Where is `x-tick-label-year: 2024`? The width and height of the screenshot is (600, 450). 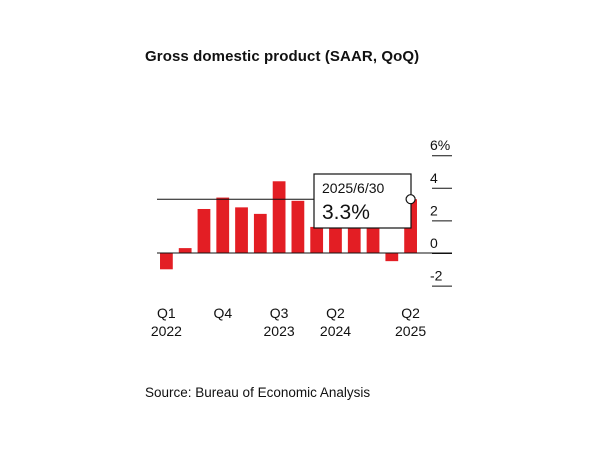 x-tick-label-year: 2024 is located at coordinates (335, 331).